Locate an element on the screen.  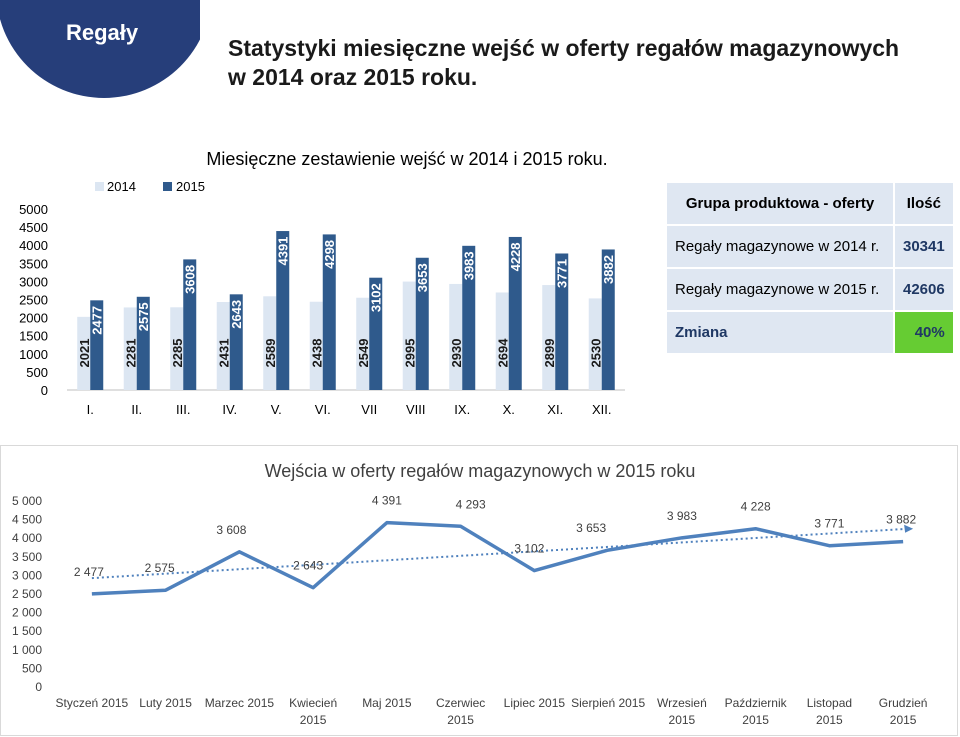
y-tick-label: 1500 is located at coordinates (33, 336).